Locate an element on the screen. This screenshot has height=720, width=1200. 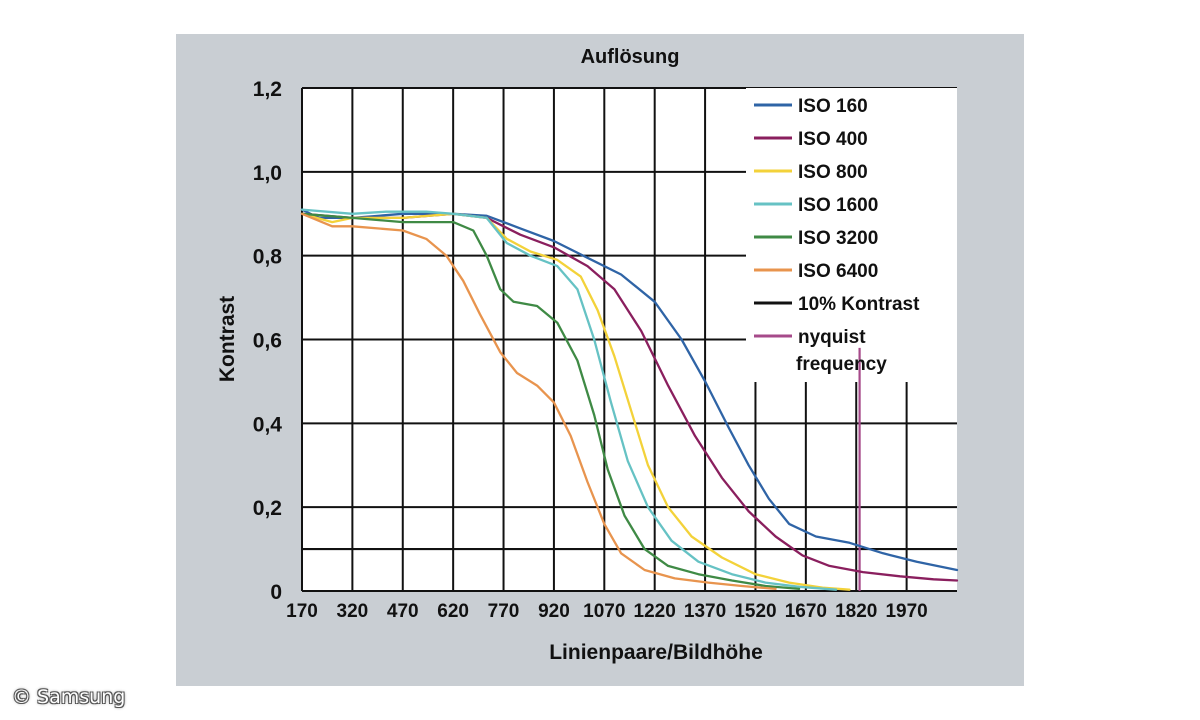
y-tick-label-1: 0,2 is located at coordinates (267, 508).